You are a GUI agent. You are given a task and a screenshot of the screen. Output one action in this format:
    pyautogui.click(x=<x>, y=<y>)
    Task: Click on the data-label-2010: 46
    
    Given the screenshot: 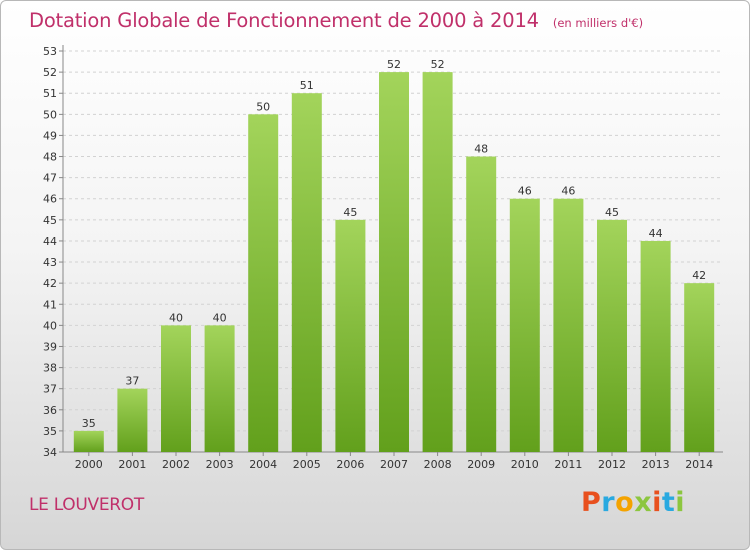 What is the action you would take?
    pyautogui.click(x=525, y=191)
    